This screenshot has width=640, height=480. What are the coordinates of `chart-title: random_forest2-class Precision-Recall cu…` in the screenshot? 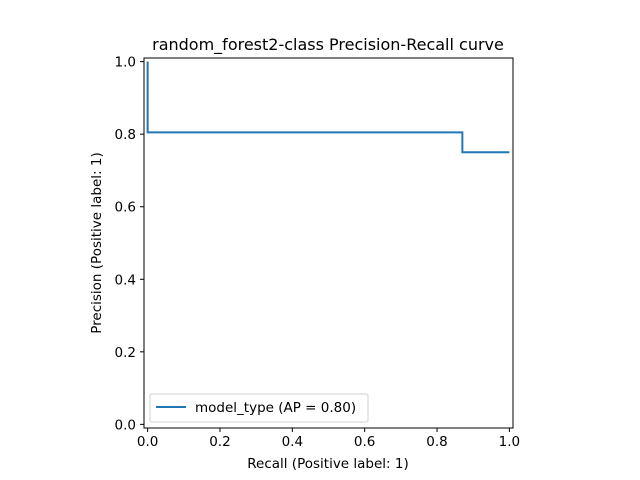 It's located at (328, 45).